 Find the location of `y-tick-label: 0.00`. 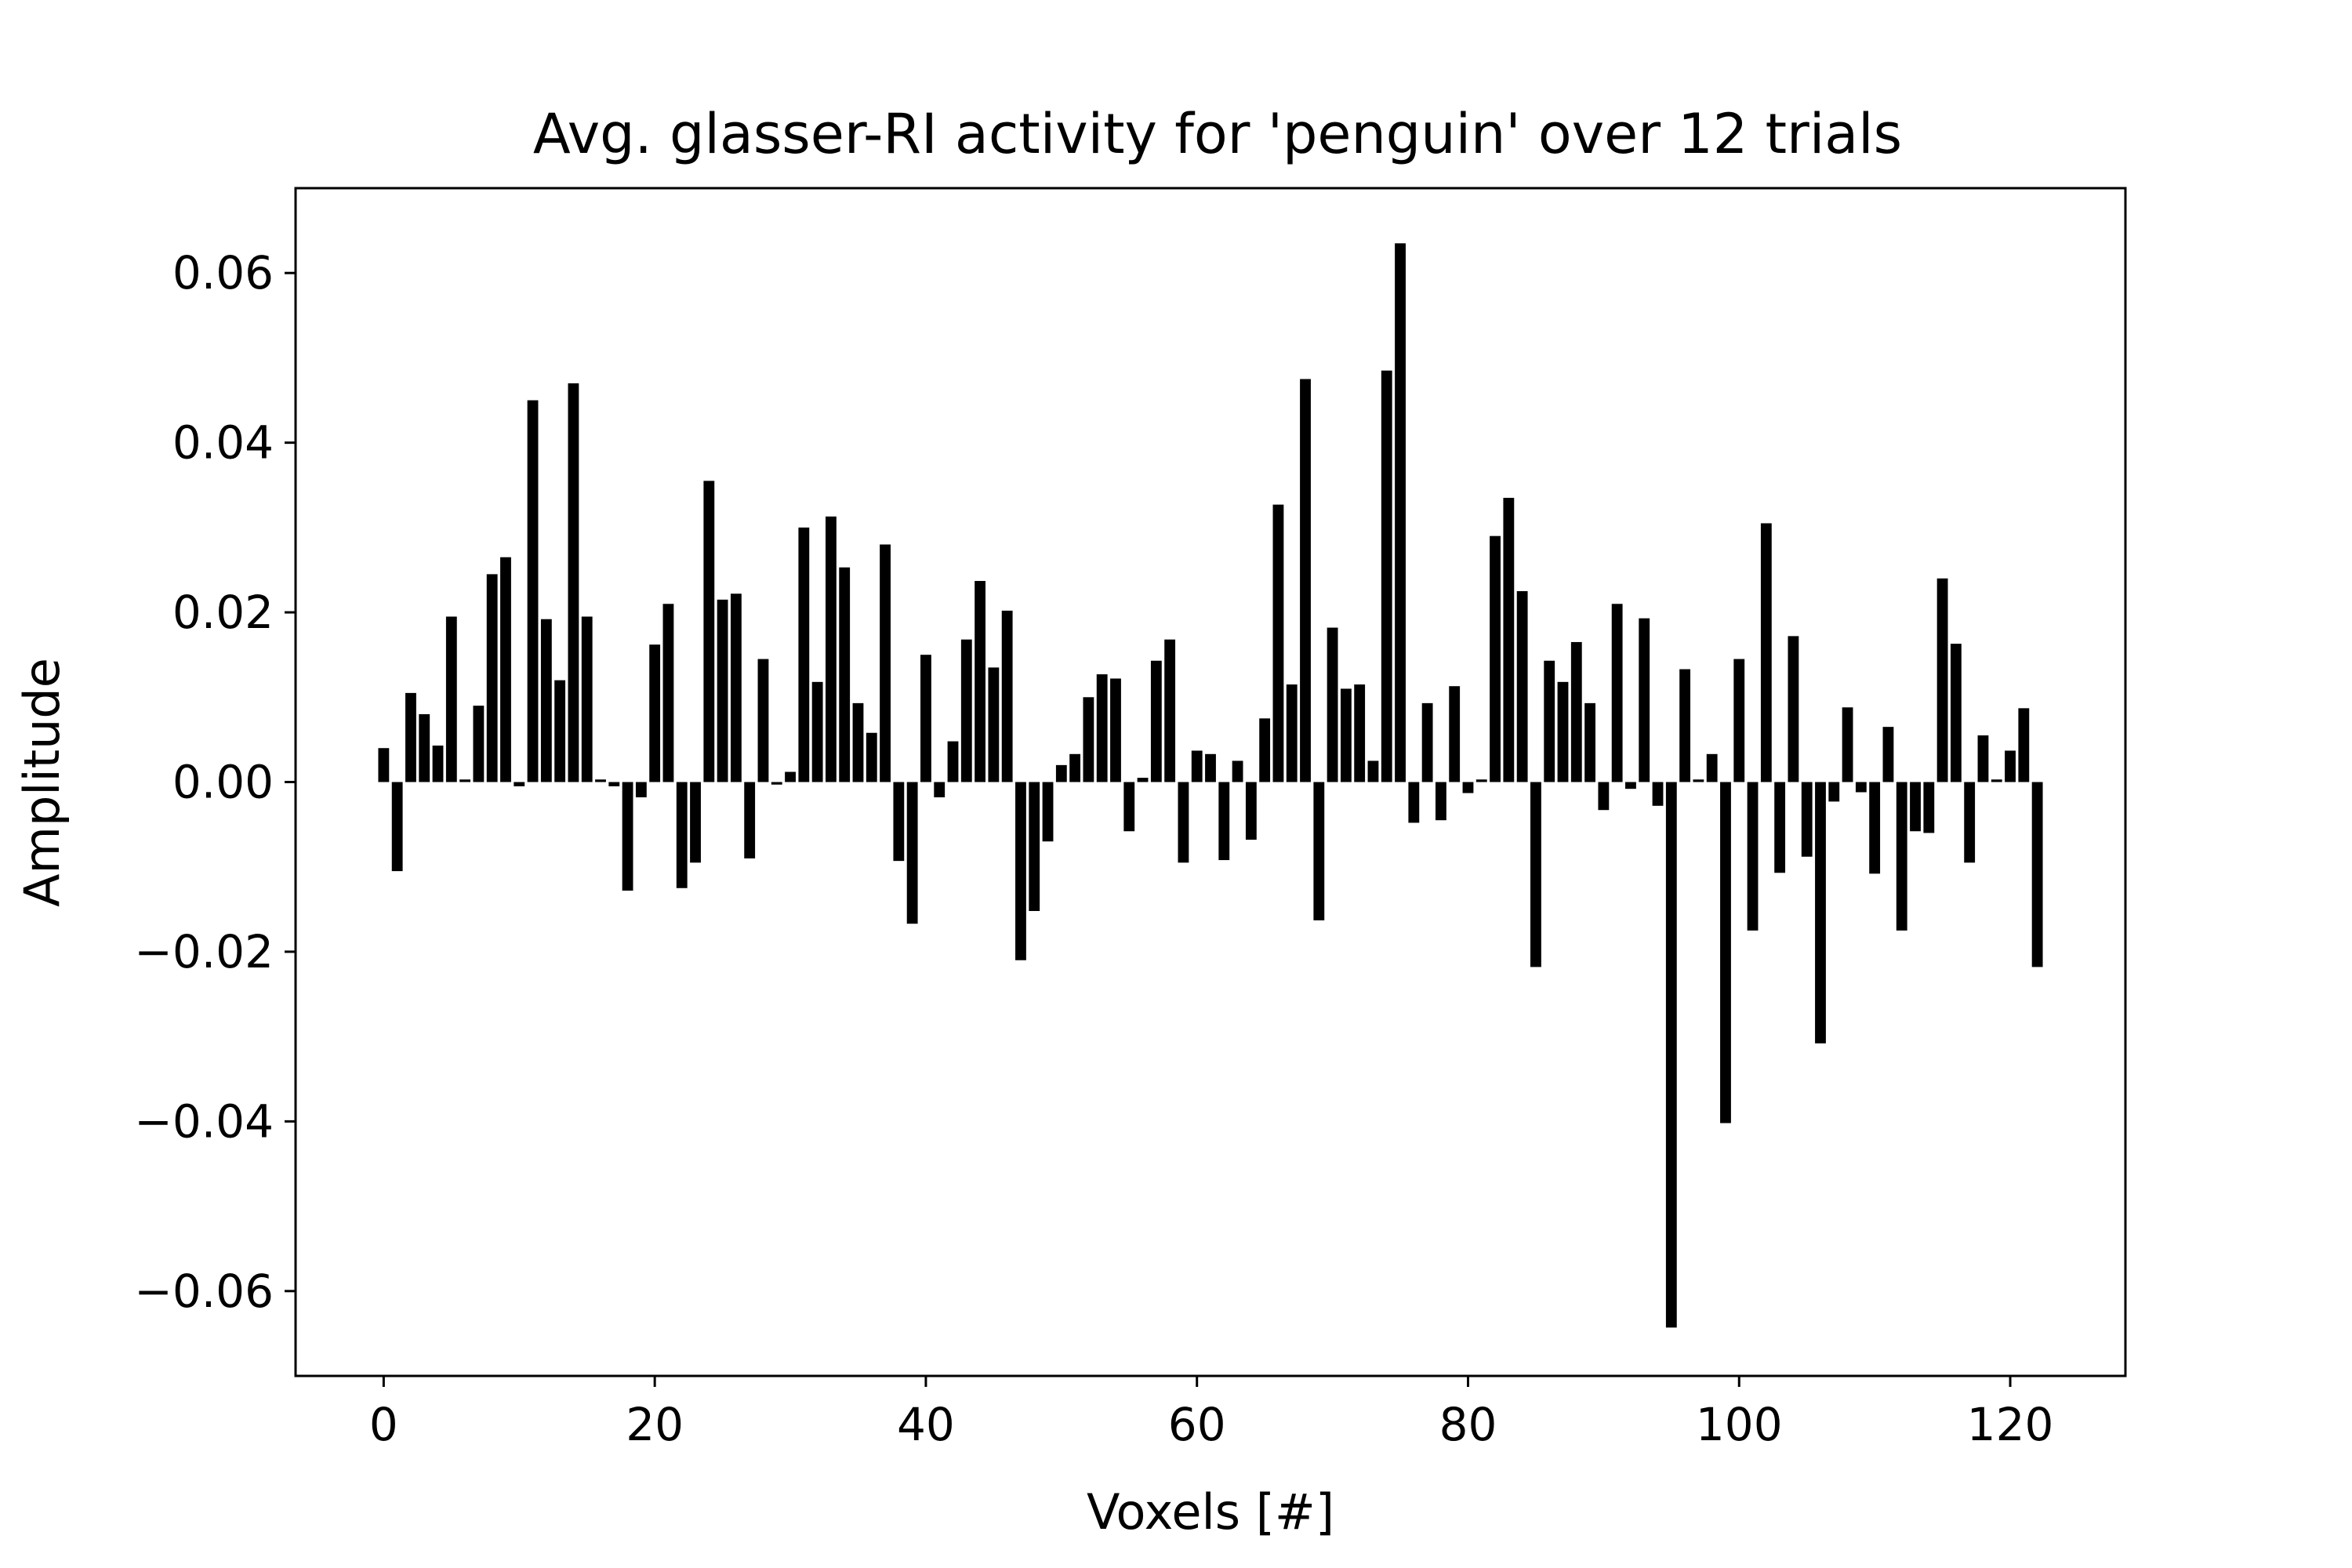

y-tick-label: 0.00 is located at coordinates (223, 782).